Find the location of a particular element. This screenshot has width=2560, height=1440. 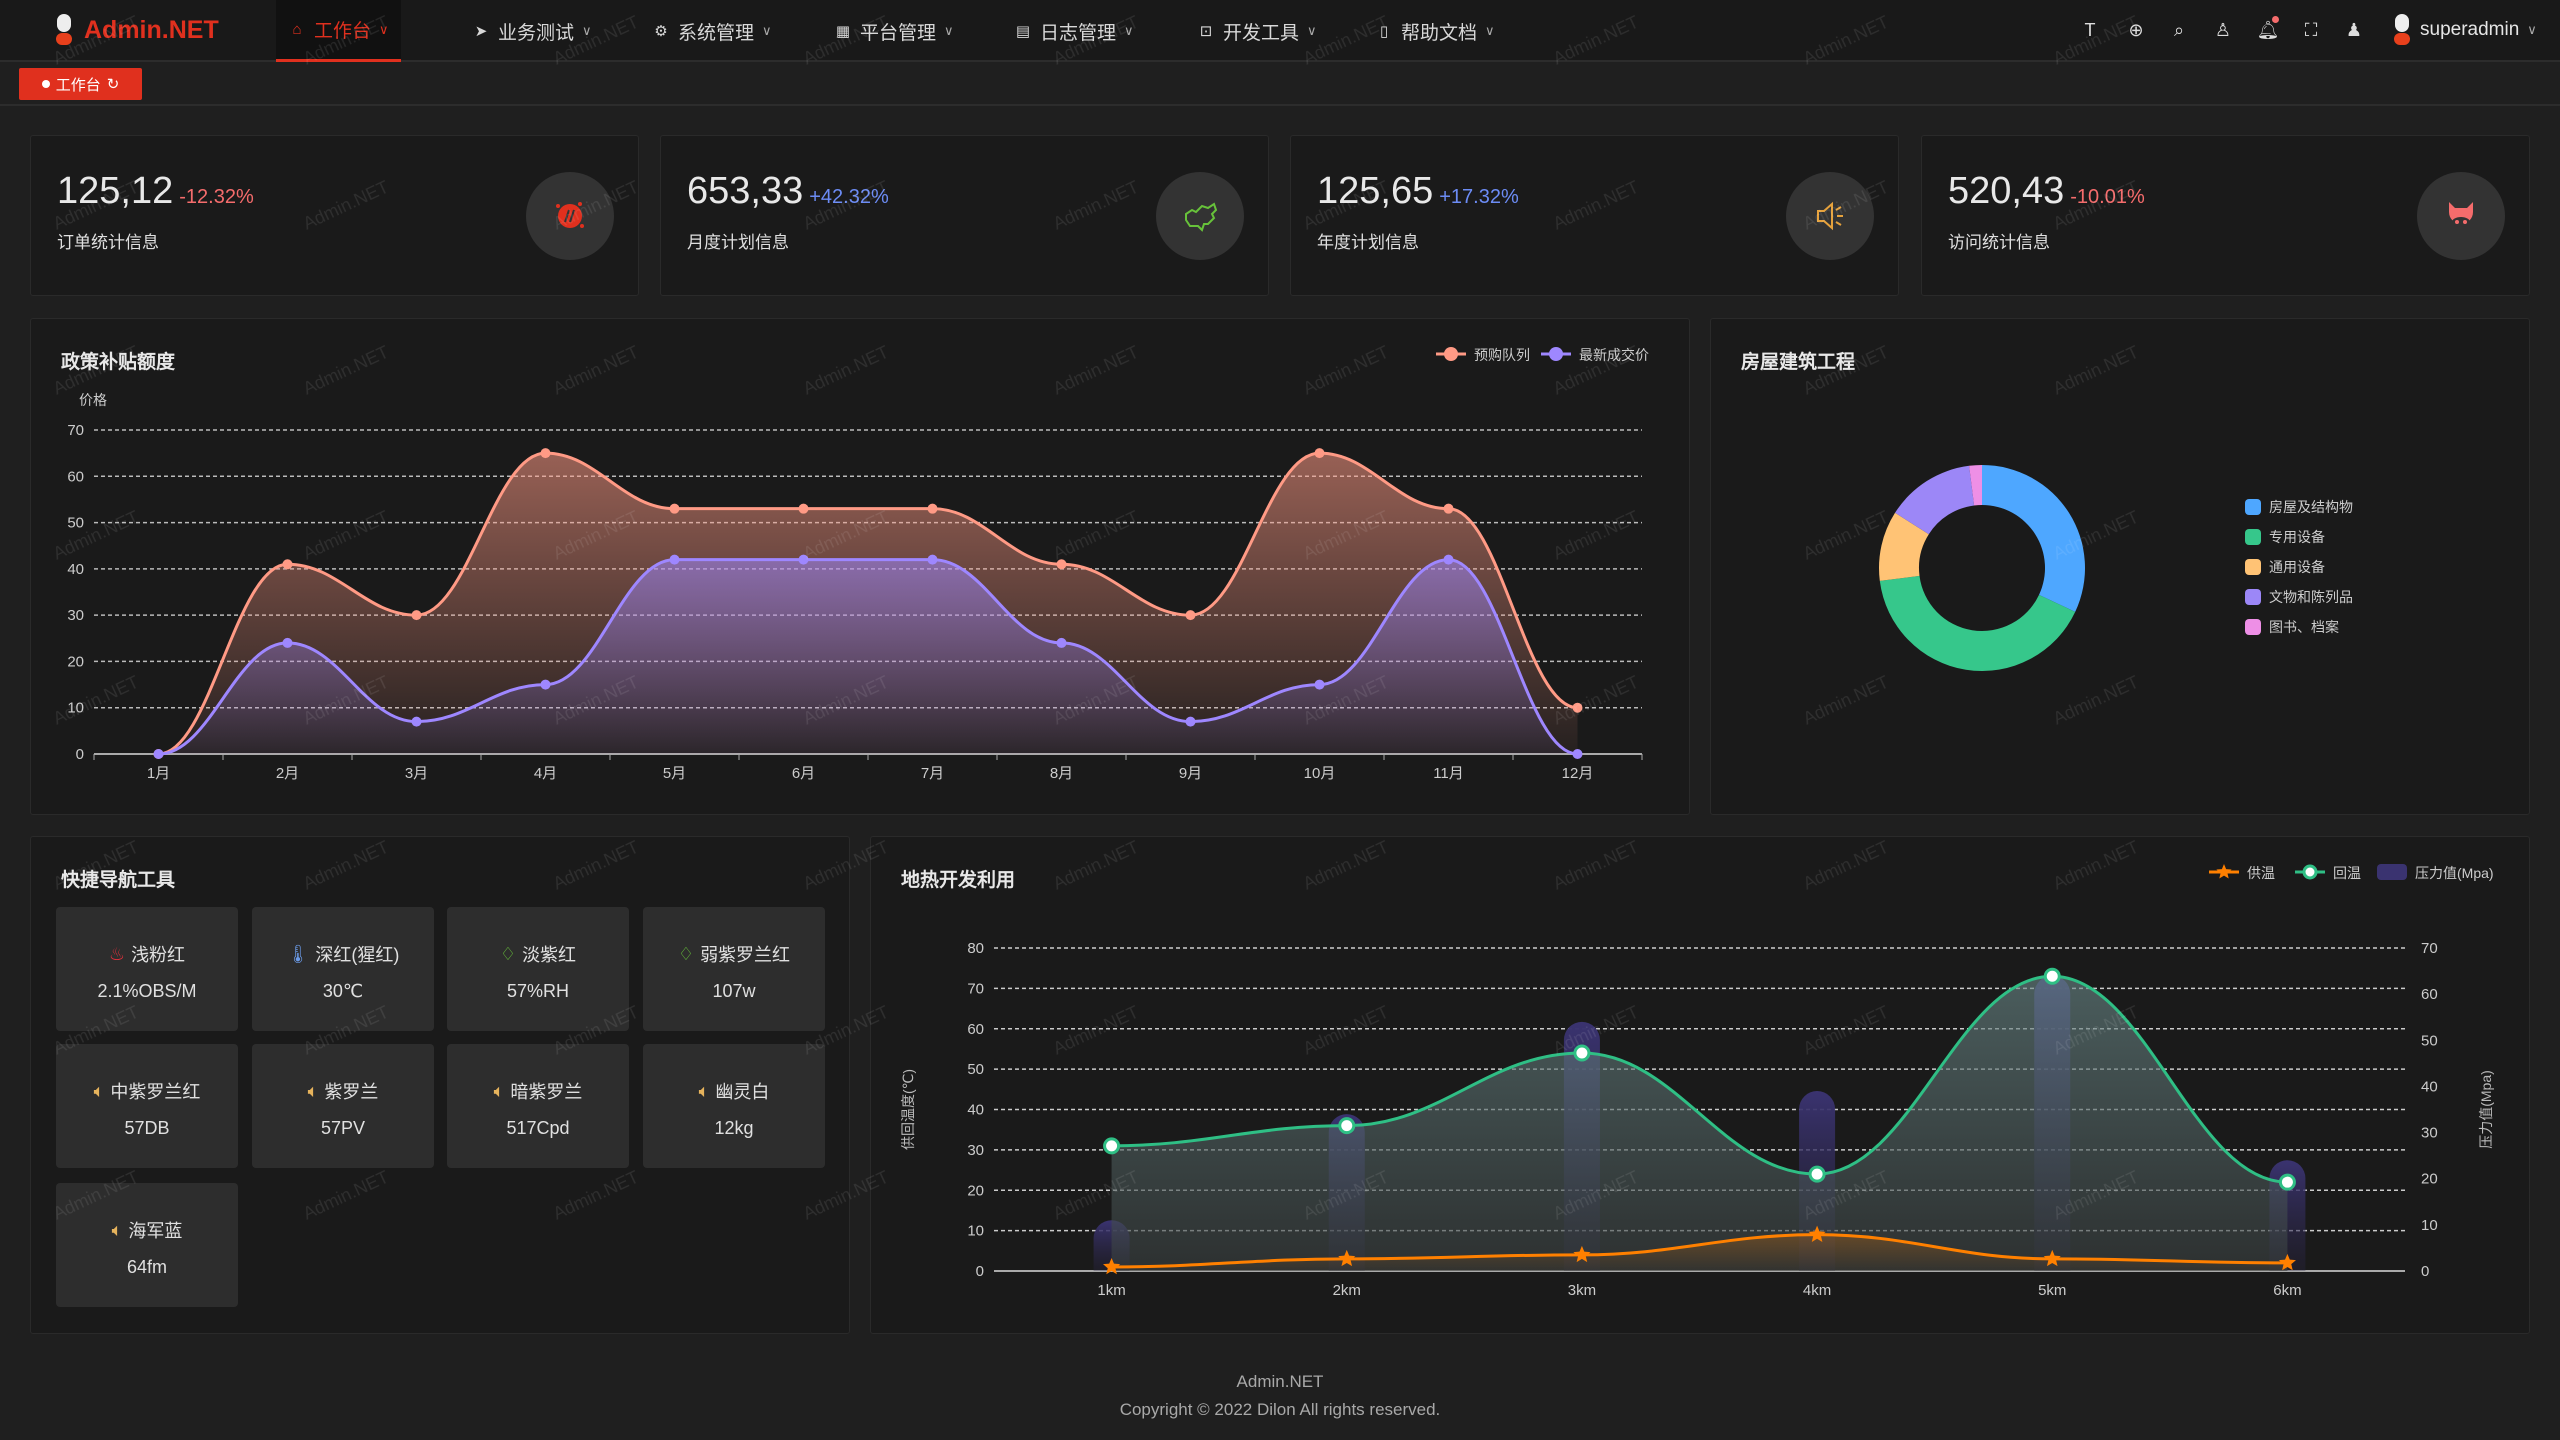

quick-nav-tile: 🔈︎ 紫罗兰 57PV is located at coordinates (343, 1106).